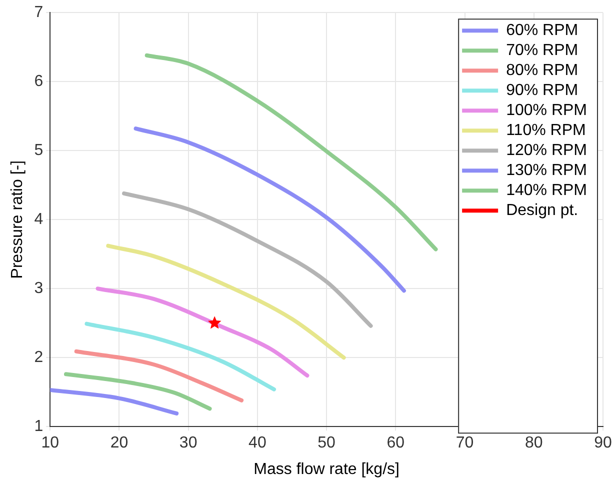  What do you see at coordinates (39, 357) in the screenshot?
I see `y-tick-label: 2` at bounding box center [39, 357].